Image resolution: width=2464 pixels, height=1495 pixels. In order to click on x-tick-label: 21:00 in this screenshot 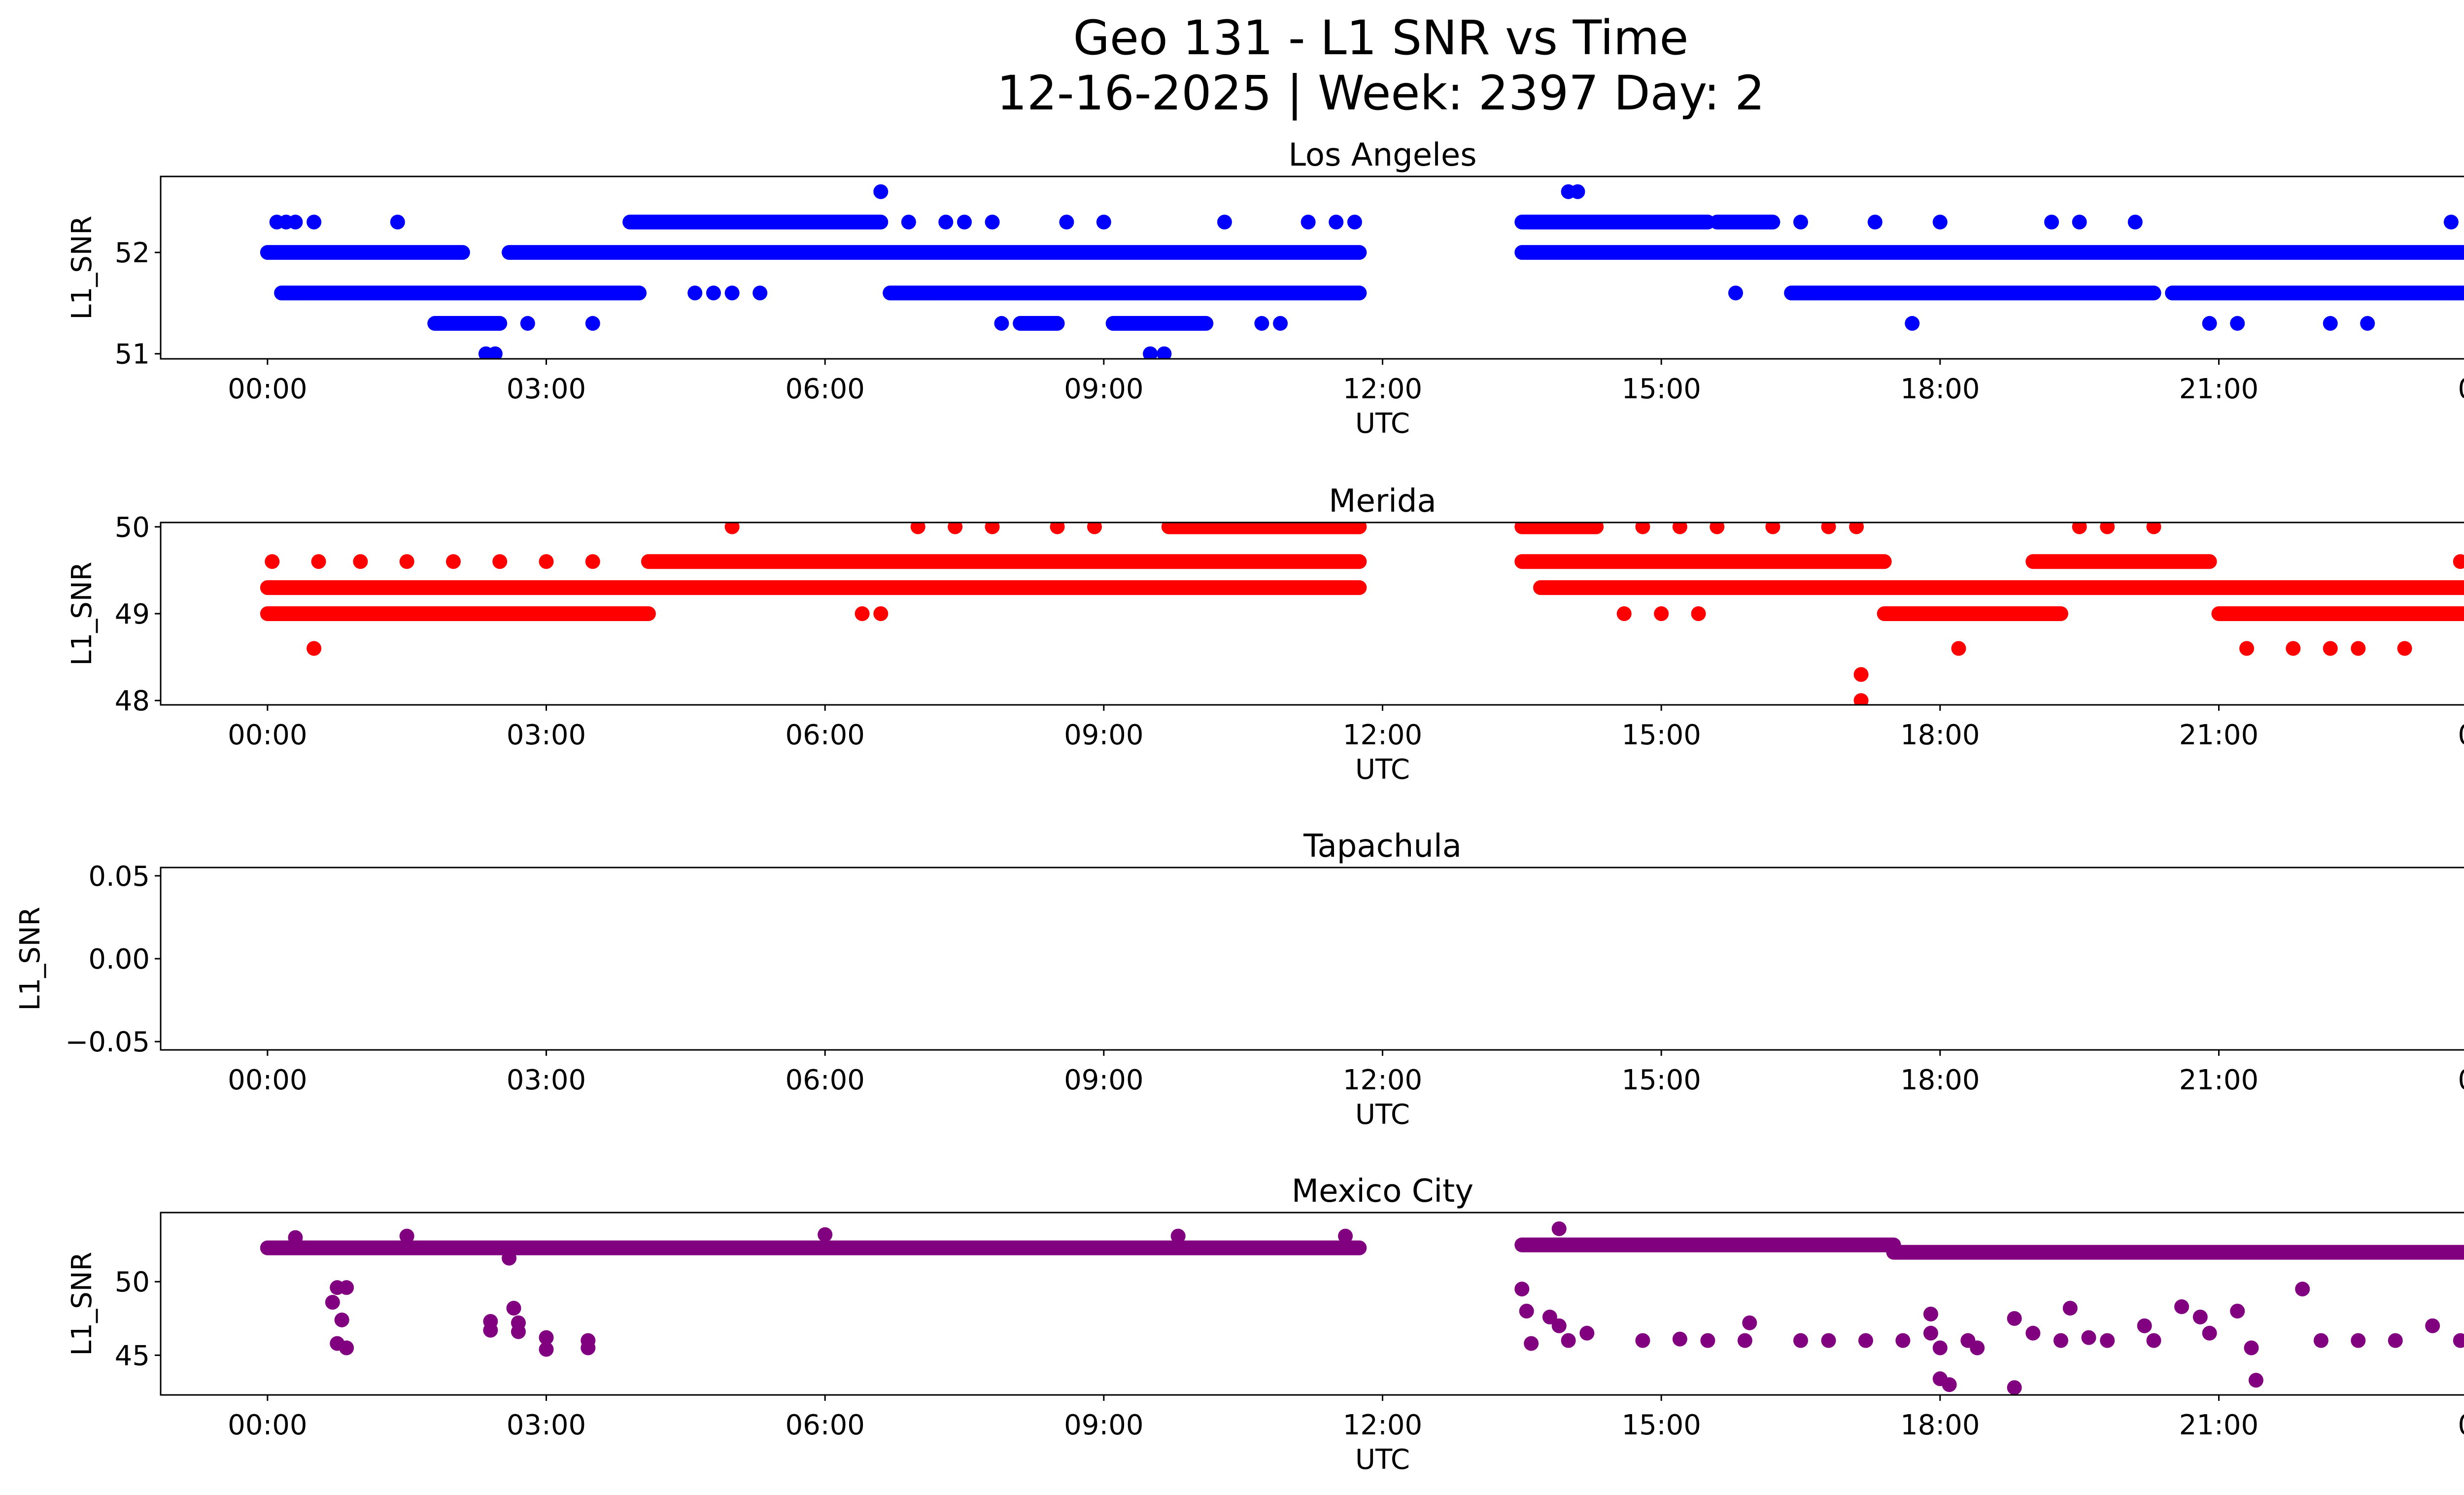, I will do `click(2219, 1080)`.